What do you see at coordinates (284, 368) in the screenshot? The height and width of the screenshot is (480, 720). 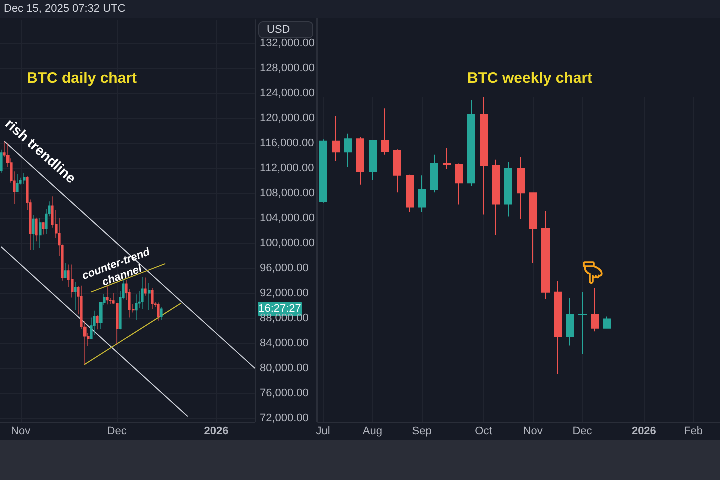 I see `y-tick-label: 80,000.00` at bounding box center [284, 368].